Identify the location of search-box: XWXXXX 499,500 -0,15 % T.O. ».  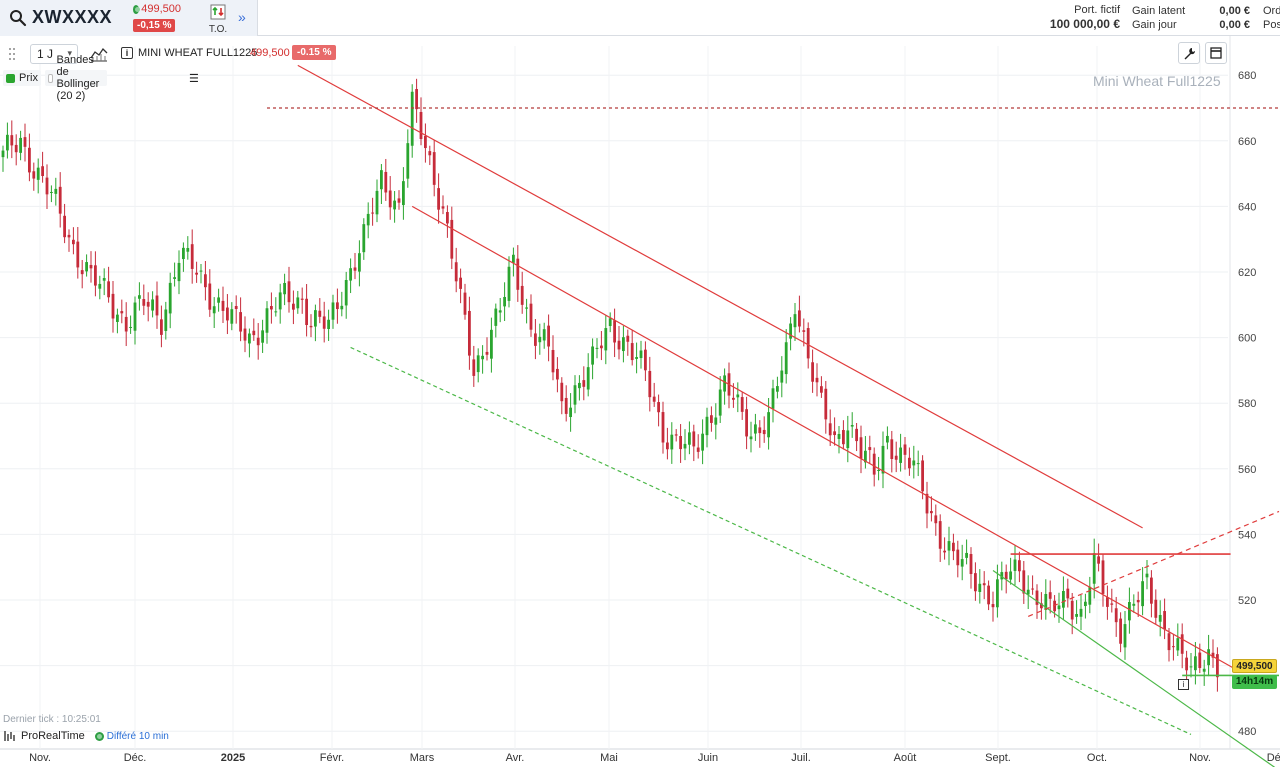
(129, 18).